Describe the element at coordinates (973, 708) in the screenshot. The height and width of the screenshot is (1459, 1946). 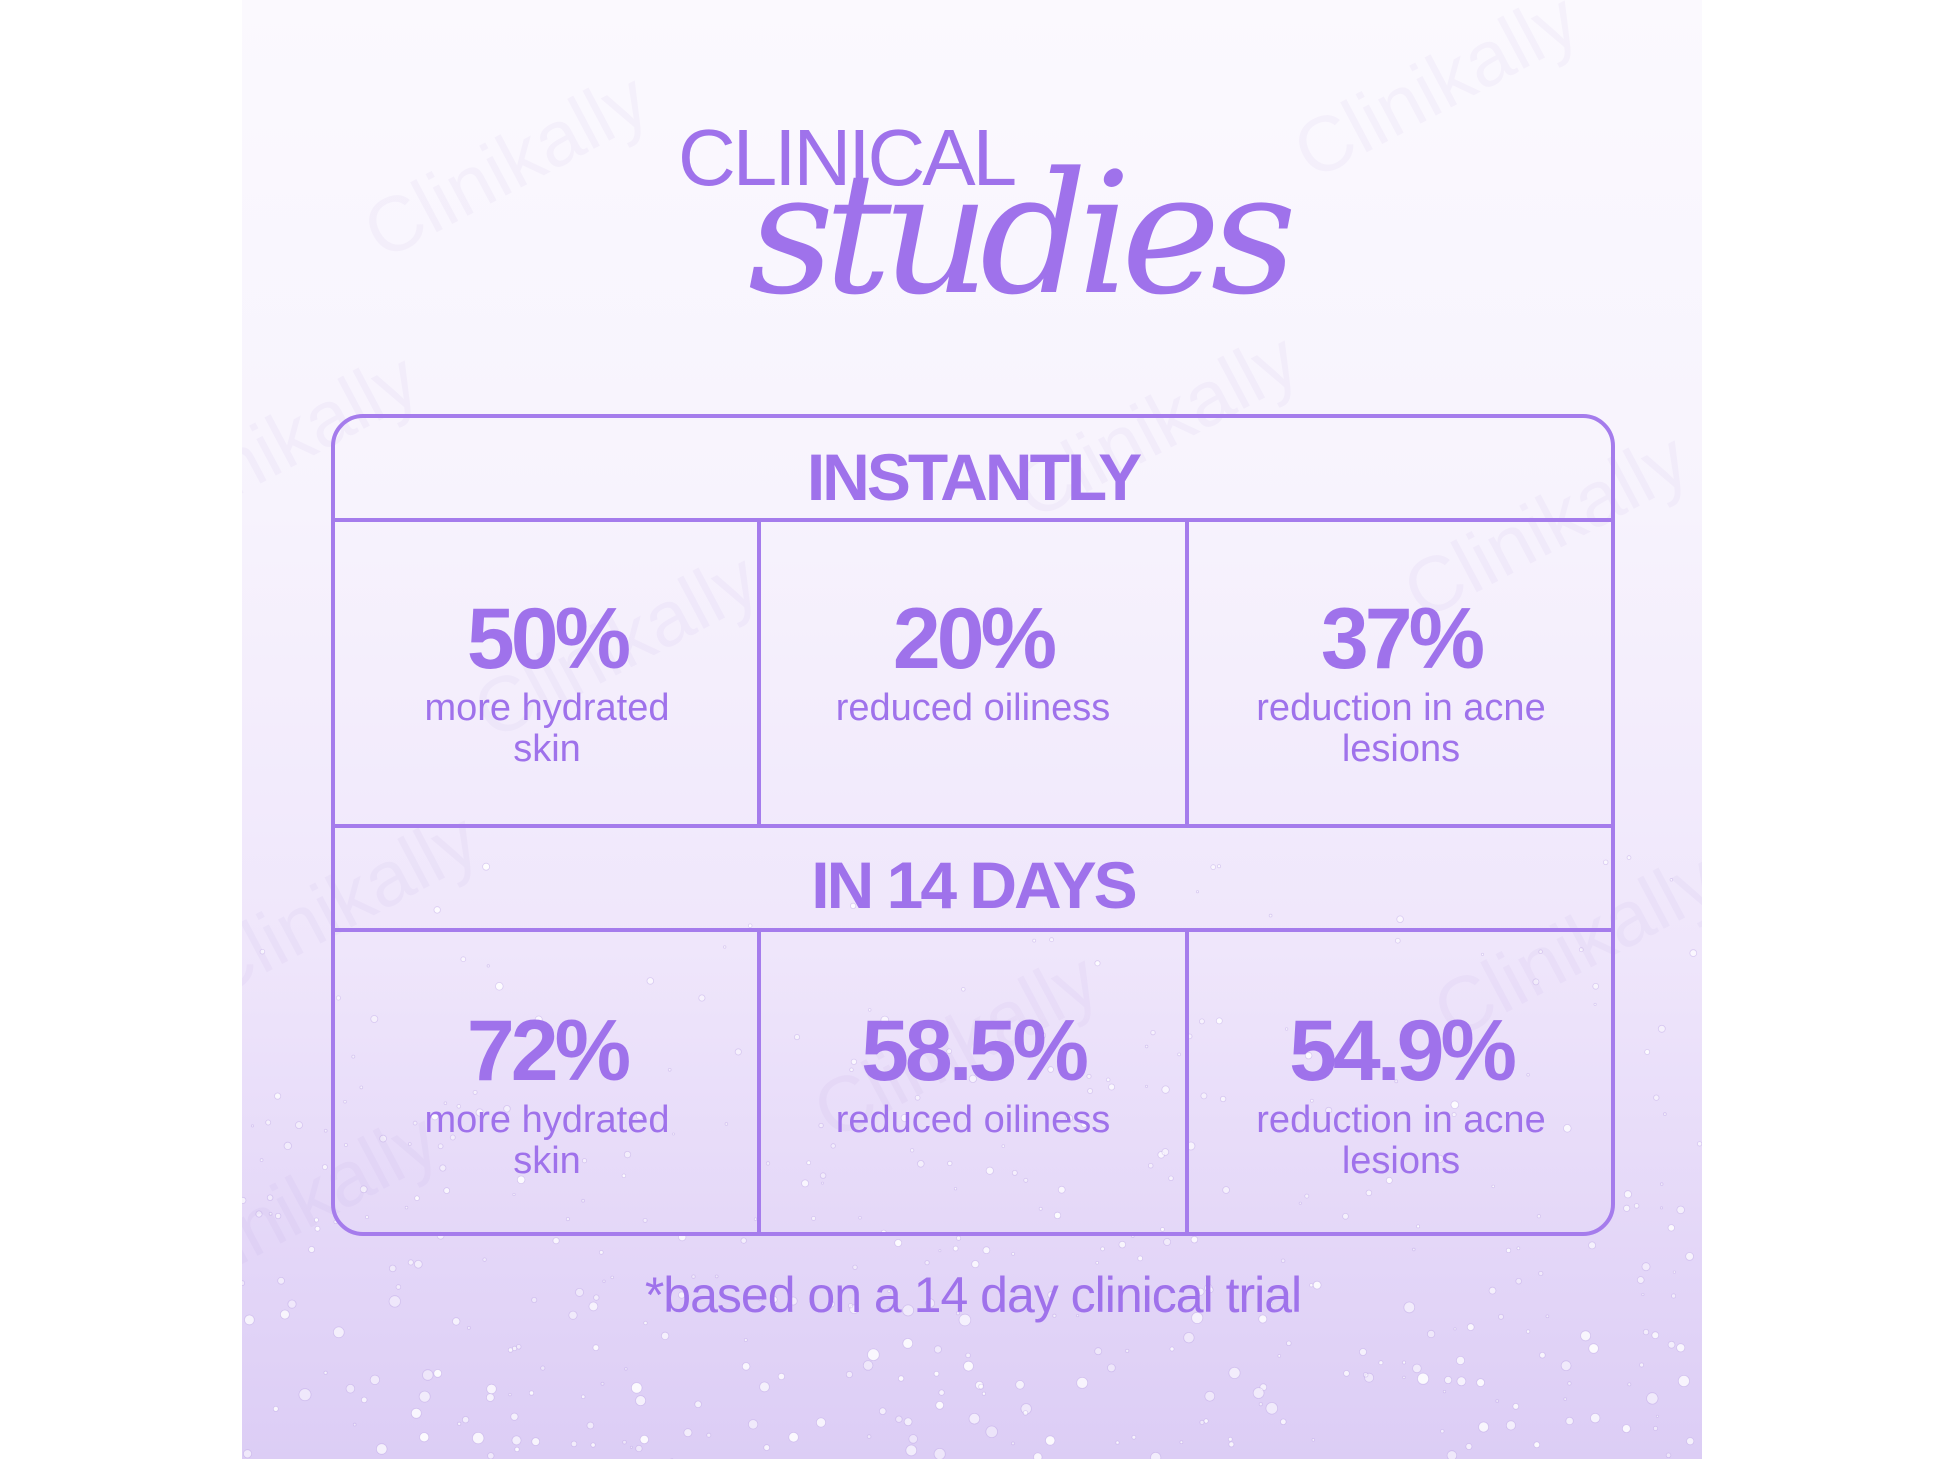
I see `stat-label: reduced oiliness` at that location.